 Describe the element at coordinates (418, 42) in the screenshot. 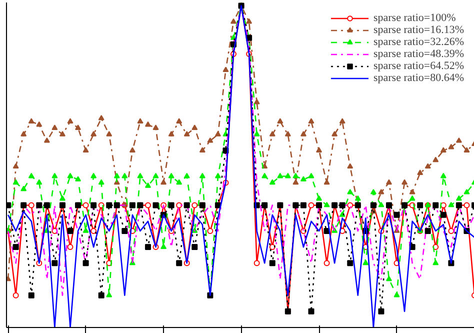

I see `legend-label: sparse ratio=32.26%` at that location.